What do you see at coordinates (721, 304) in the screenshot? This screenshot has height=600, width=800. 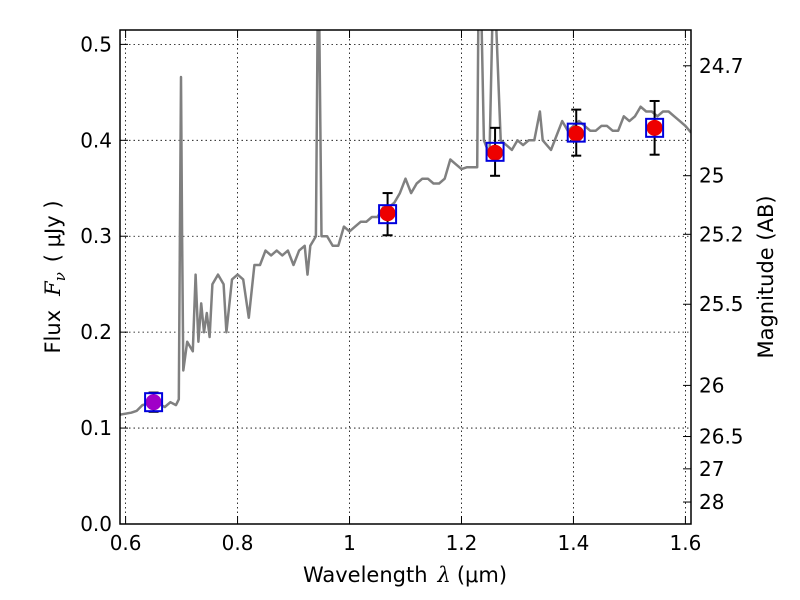 I see `y2-tick-label: 25.5` at bounding box center [721, 304].